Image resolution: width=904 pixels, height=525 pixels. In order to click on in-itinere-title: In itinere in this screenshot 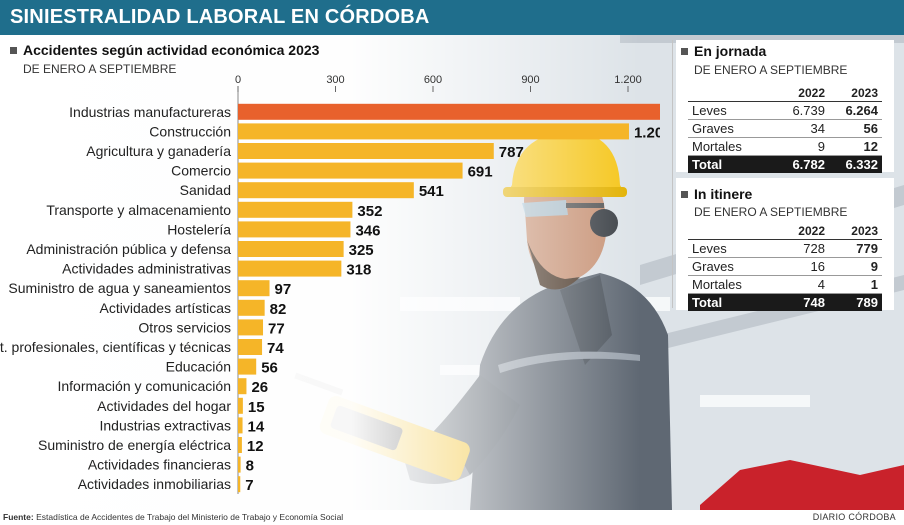, I will do `click(723, 194)`.